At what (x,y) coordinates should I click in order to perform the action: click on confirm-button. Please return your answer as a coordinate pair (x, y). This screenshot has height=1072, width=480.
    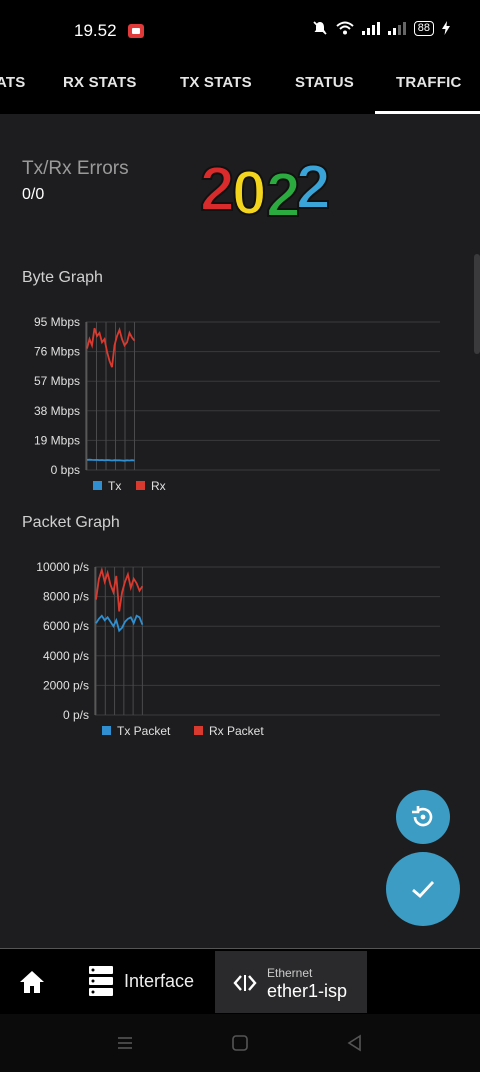
    Looking at the image, I should click on (423, 889).